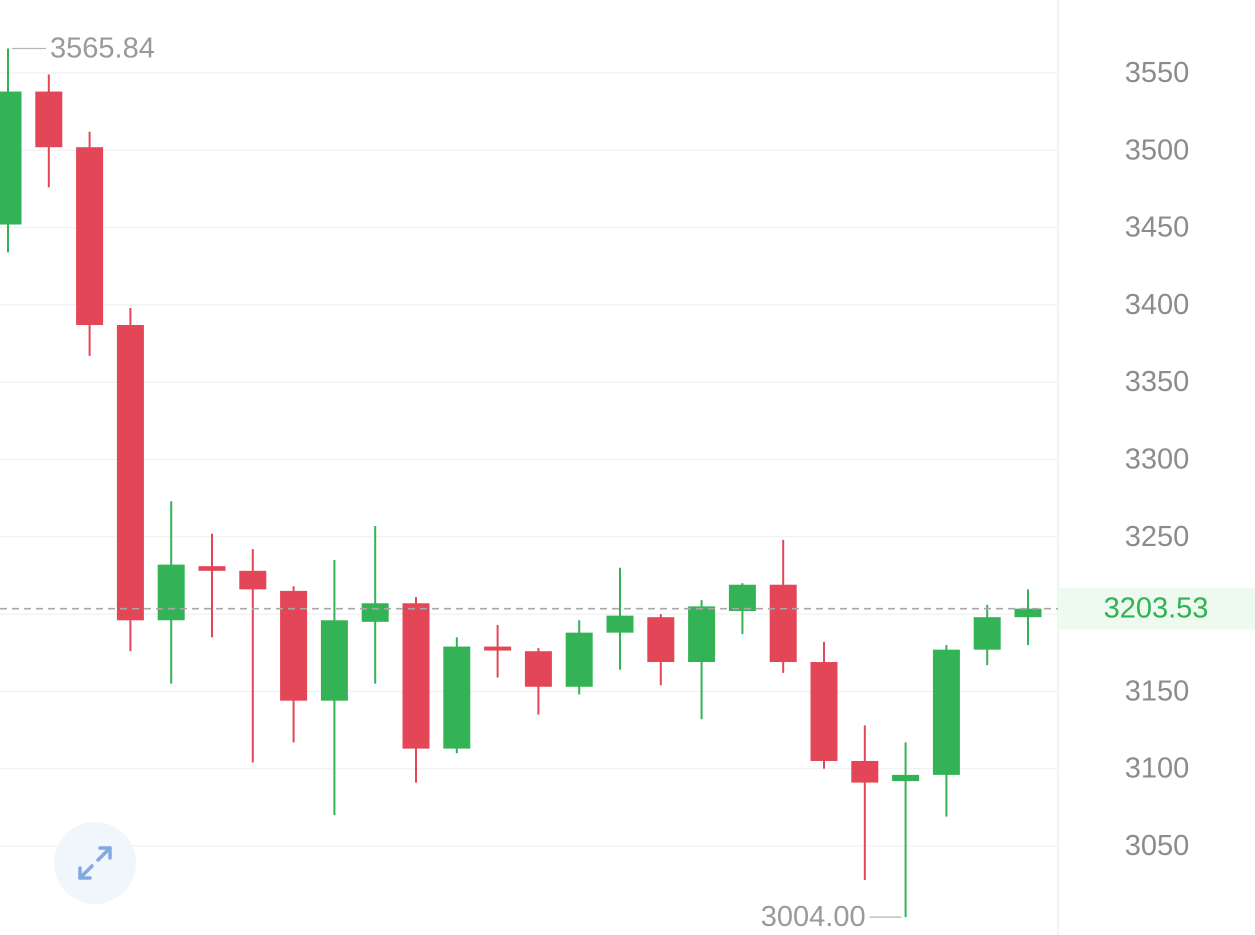 The width and height of the screenshot is (1255, 935). I want to click on expand-arrows-icon, so click(95, 863).